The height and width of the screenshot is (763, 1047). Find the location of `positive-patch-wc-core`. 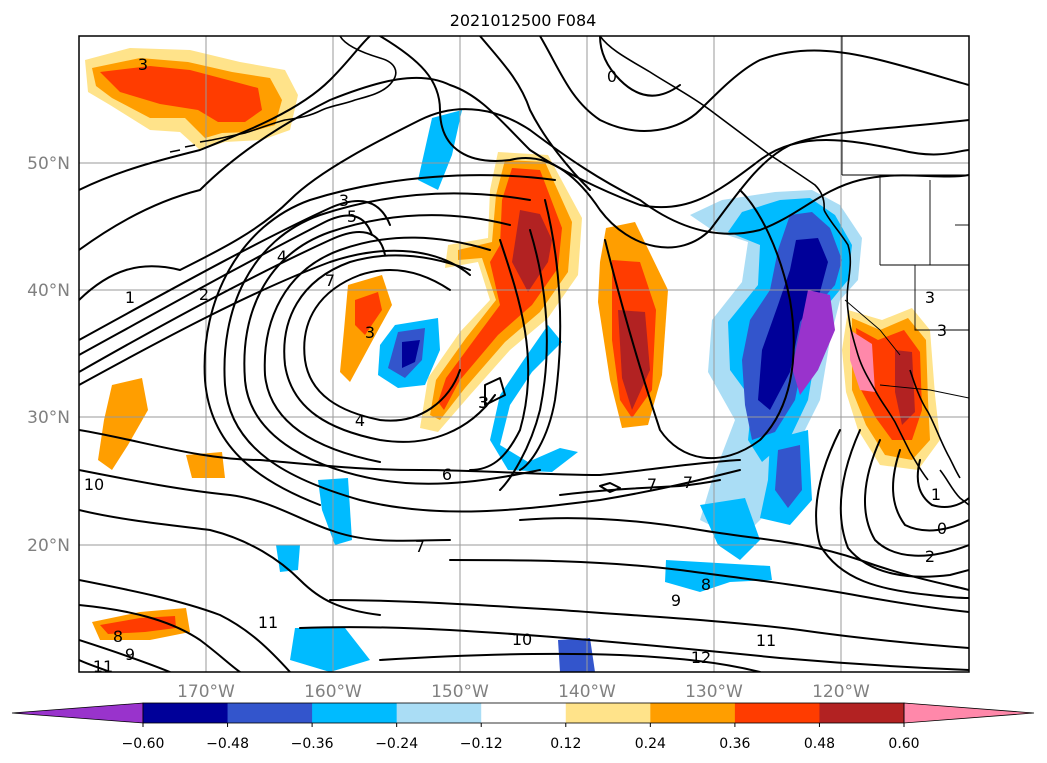

positive-patch-wc-core is located at coordinates (368, 313).